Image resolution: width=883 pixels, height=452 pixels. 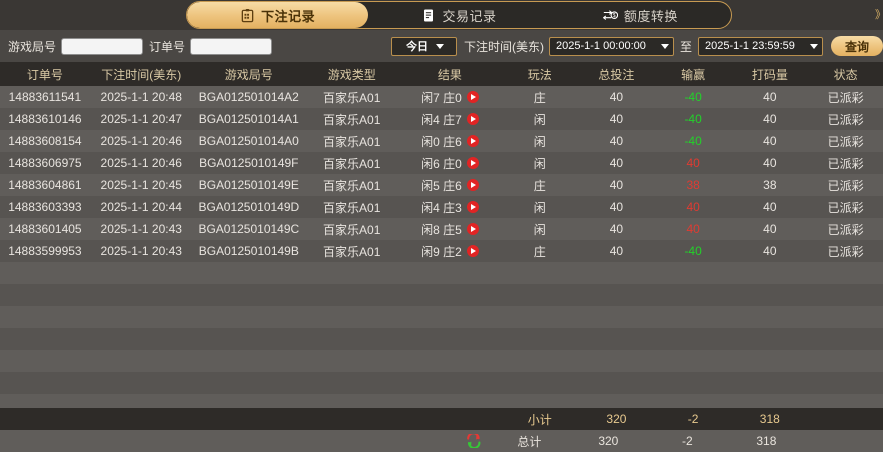 I want to click on tab-transaction-record: 交易记录, so click(x=458, y=15).